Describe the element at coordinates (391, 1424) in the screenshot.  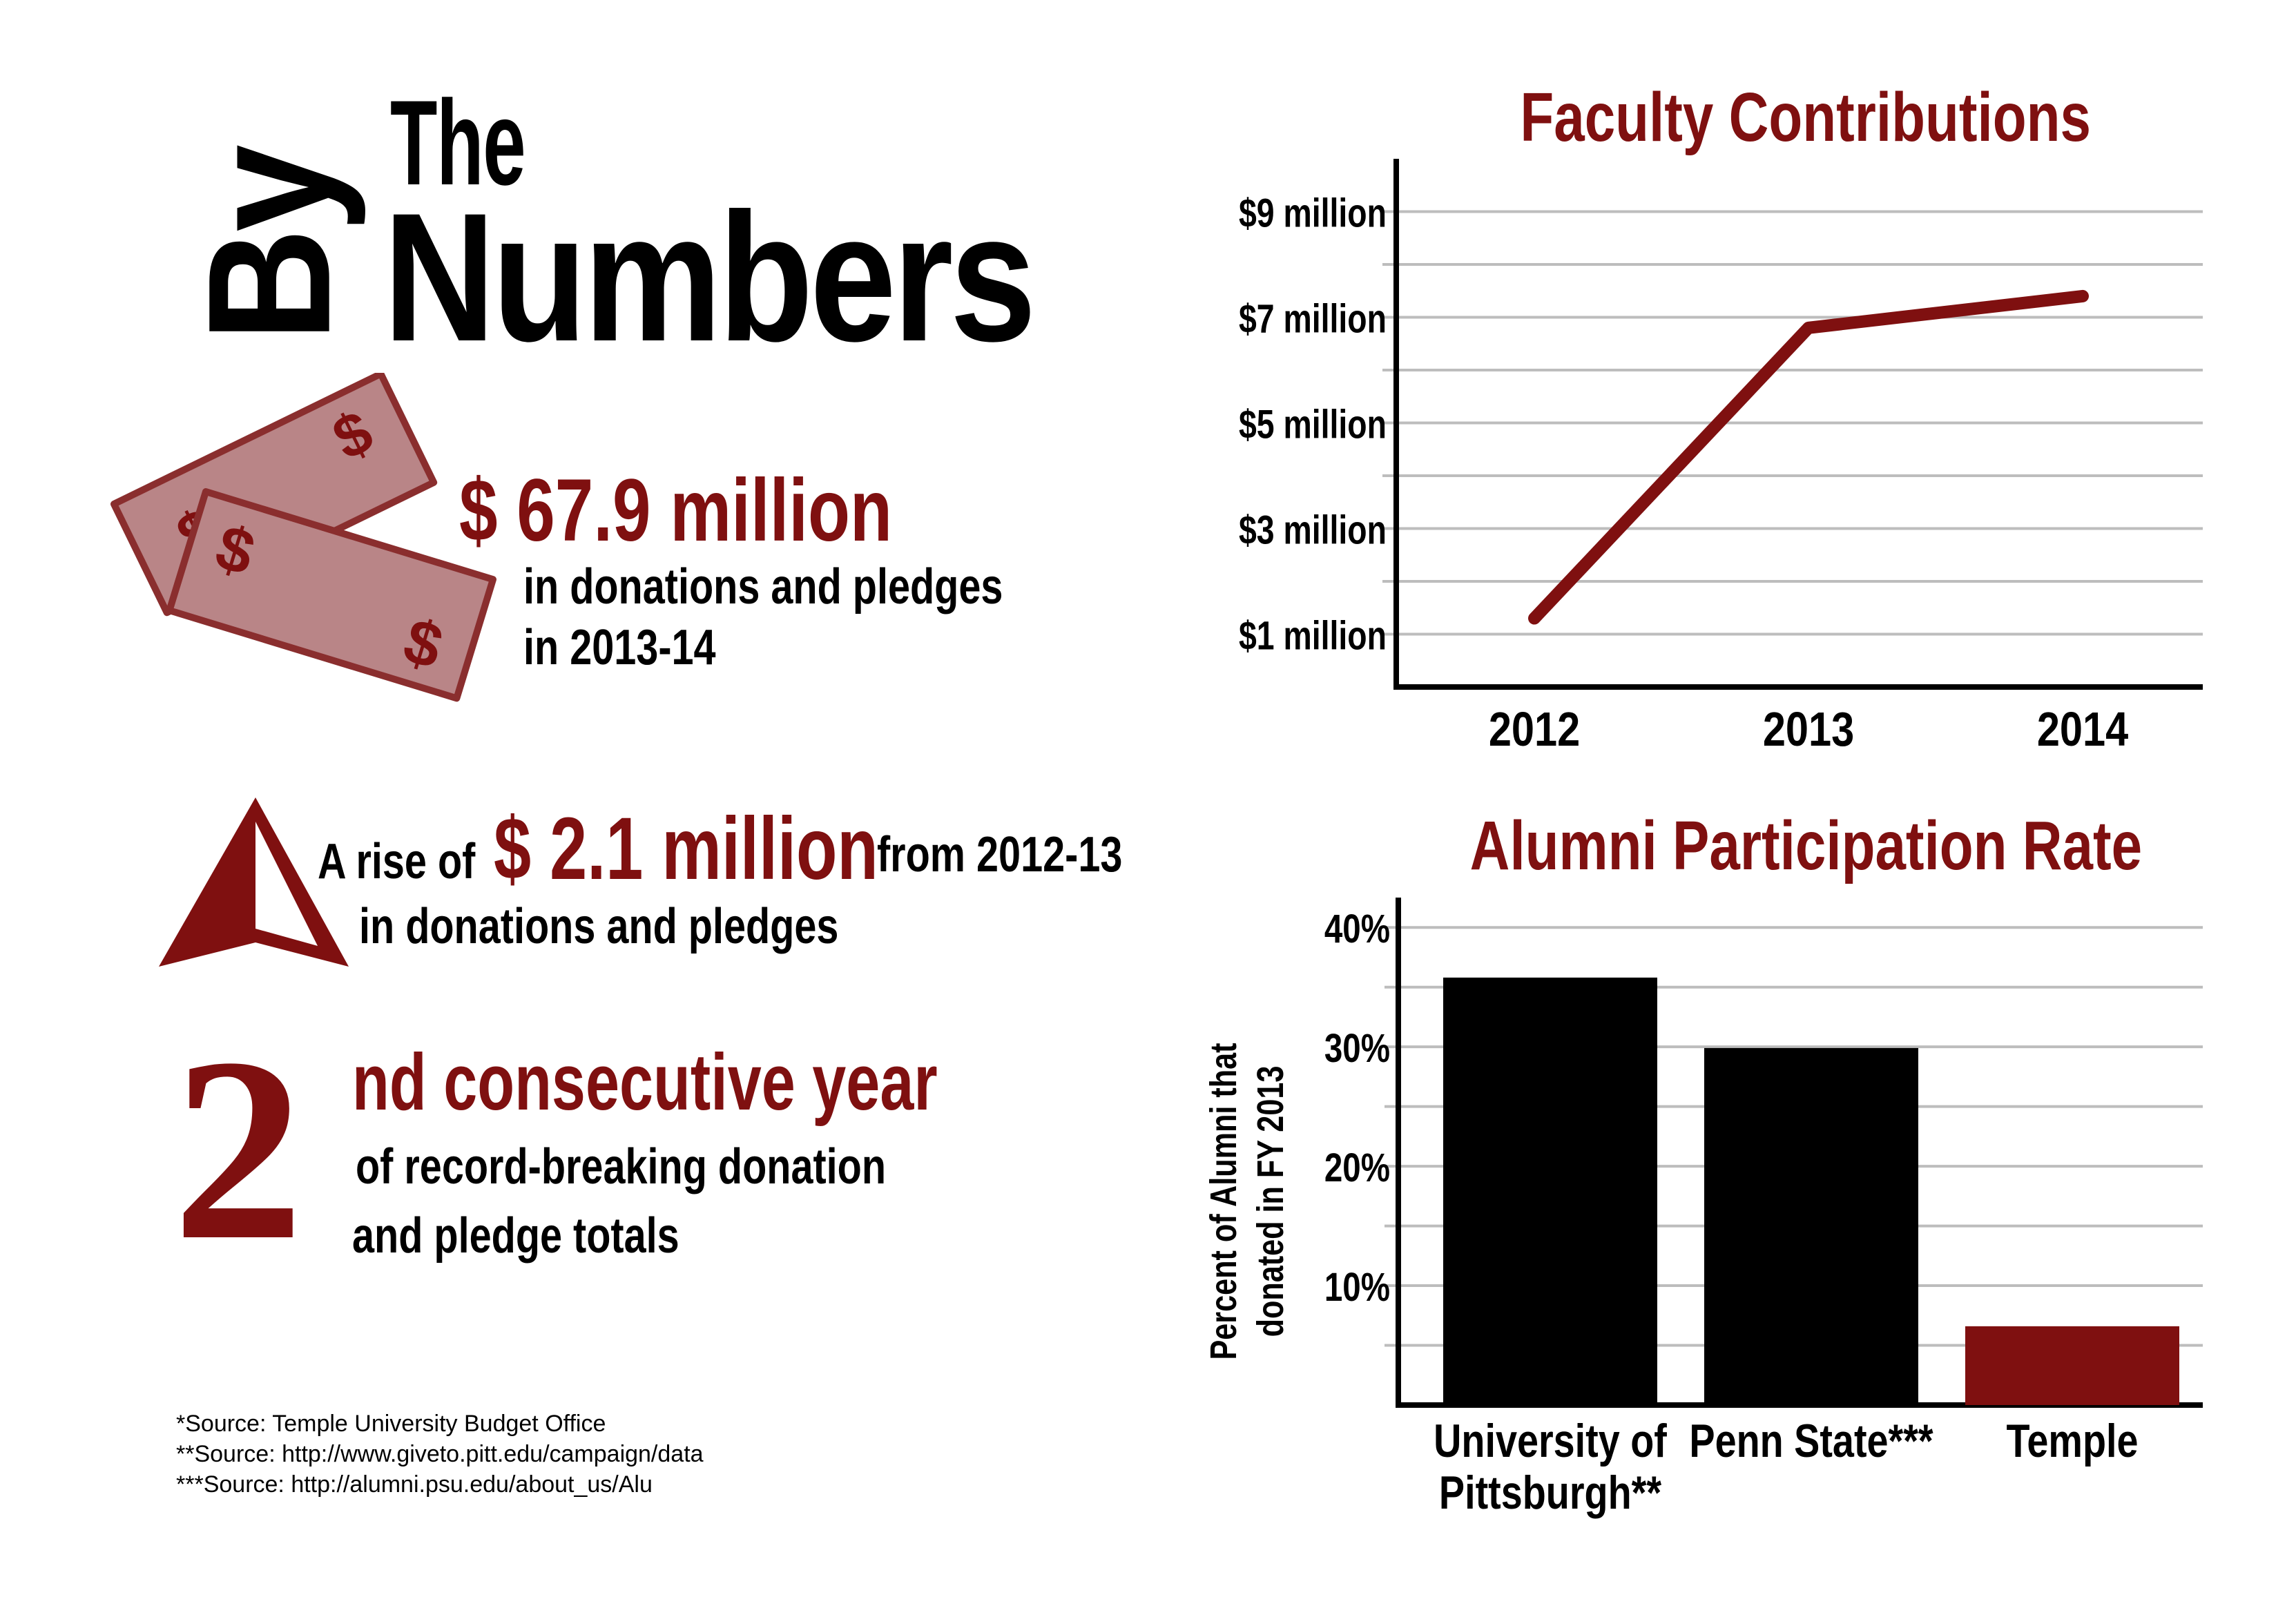
I see `source-1: *Source: Temple University Budget Office` at that location.